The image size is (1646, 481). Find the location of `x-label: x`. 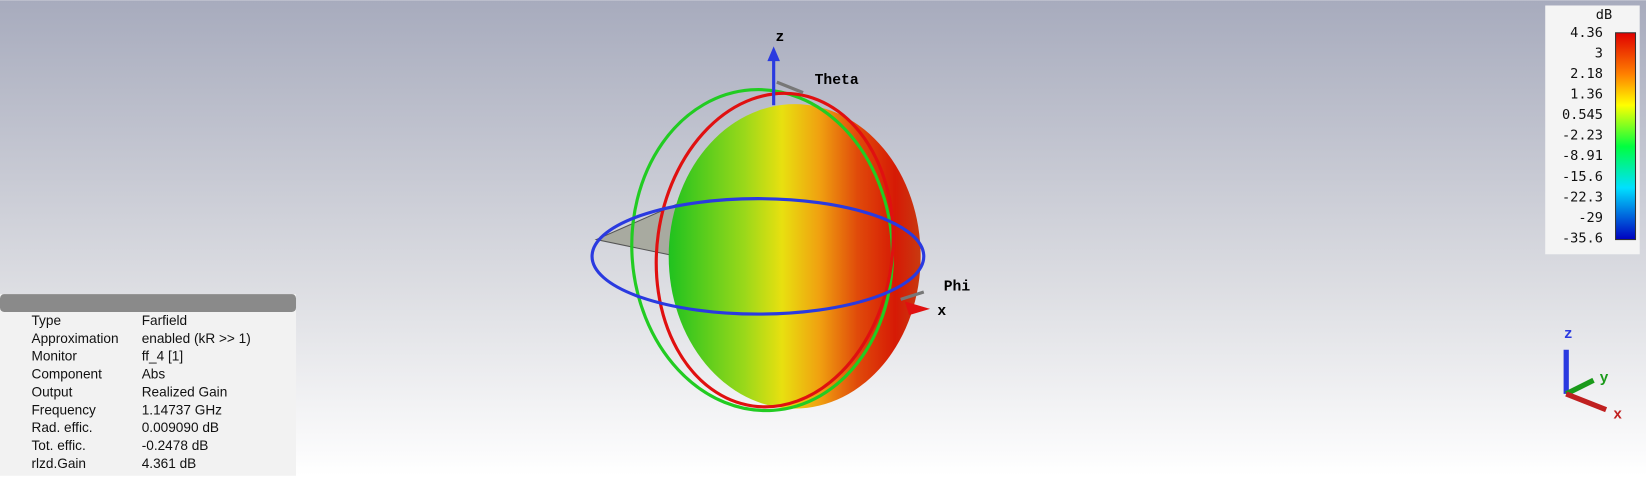

x-label: x is located at coordinates (941, 312).